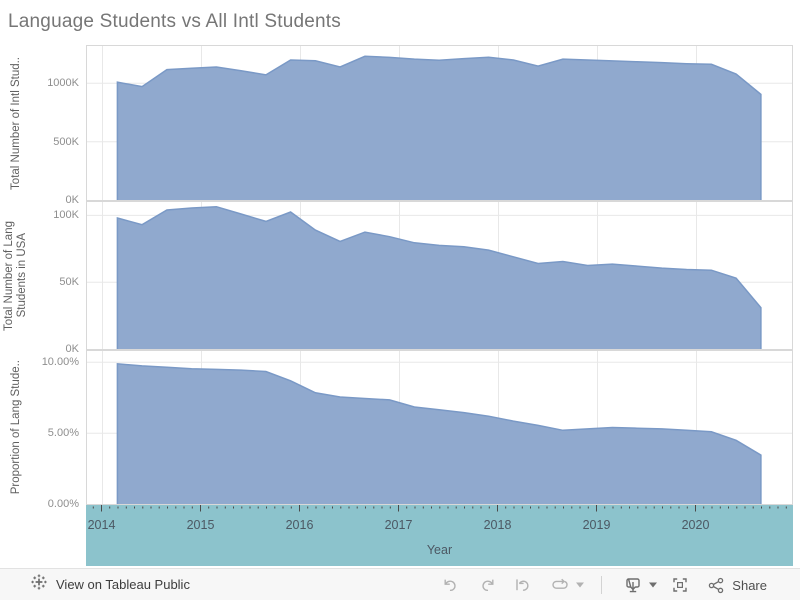  Describe the element at coordinates (695, 525) in the screenshot. I see `x-tick-label: 2020` at that location.